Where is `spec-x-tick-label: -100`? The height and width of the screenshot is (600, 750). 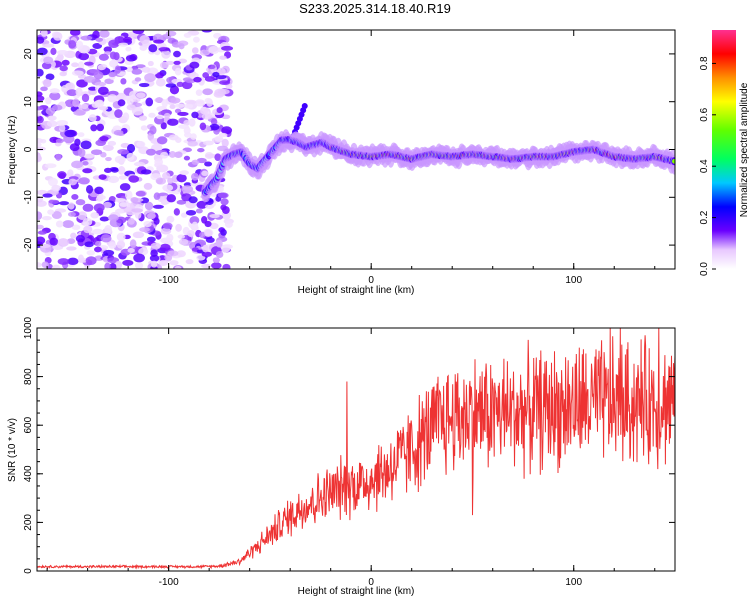 spec-x-tick-label: -100 is located at coordinates (169, 280).